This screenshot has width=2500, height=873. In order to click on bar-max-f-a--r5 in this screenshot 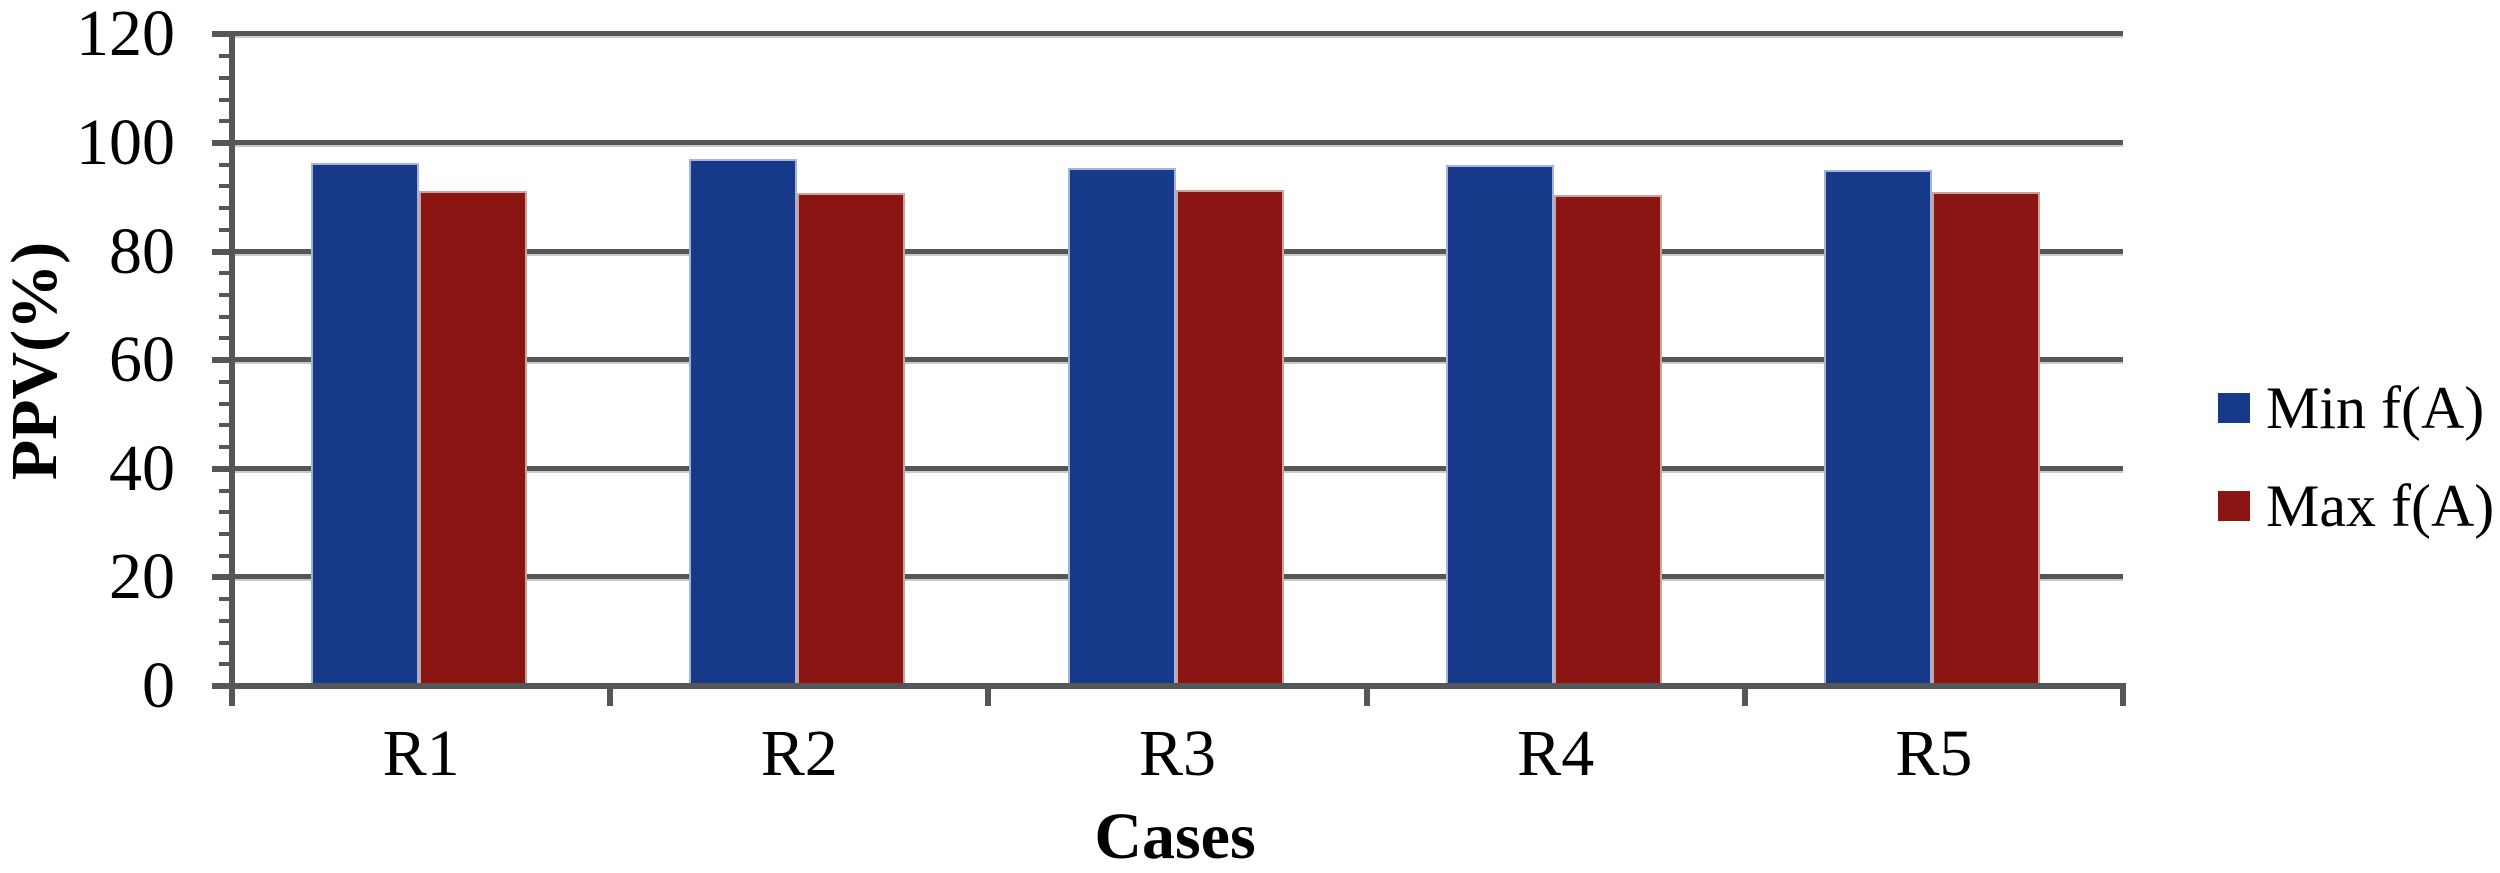, I will do `click(1985, 439)`.